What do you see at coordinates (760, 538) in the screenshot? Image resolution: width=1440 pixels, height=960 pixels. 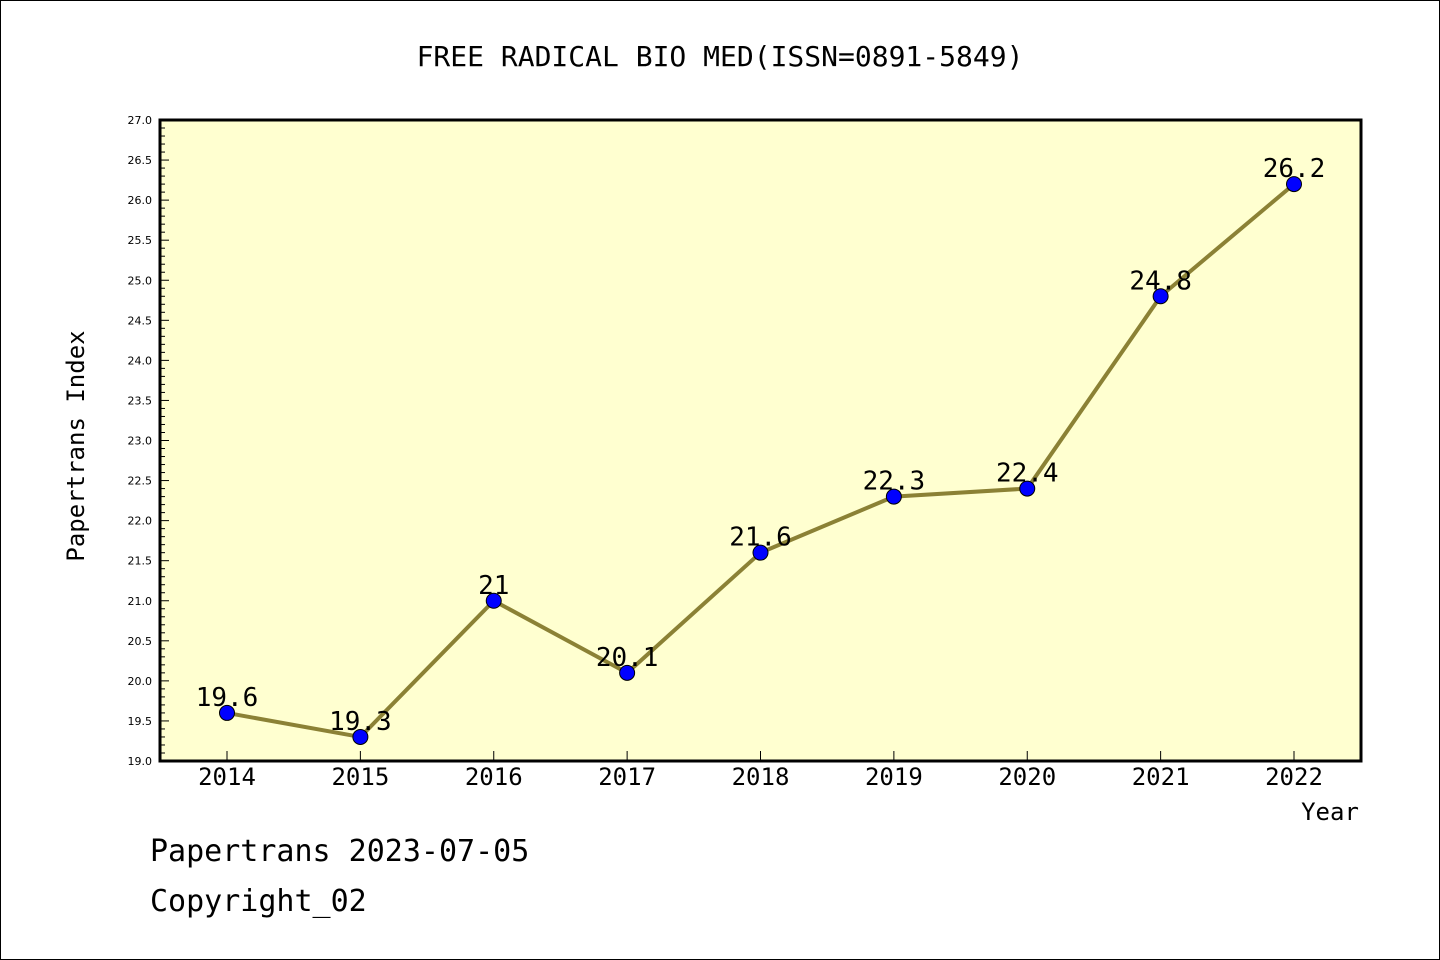 I see `data-label: 21.6` at bounding box center [760, 538].